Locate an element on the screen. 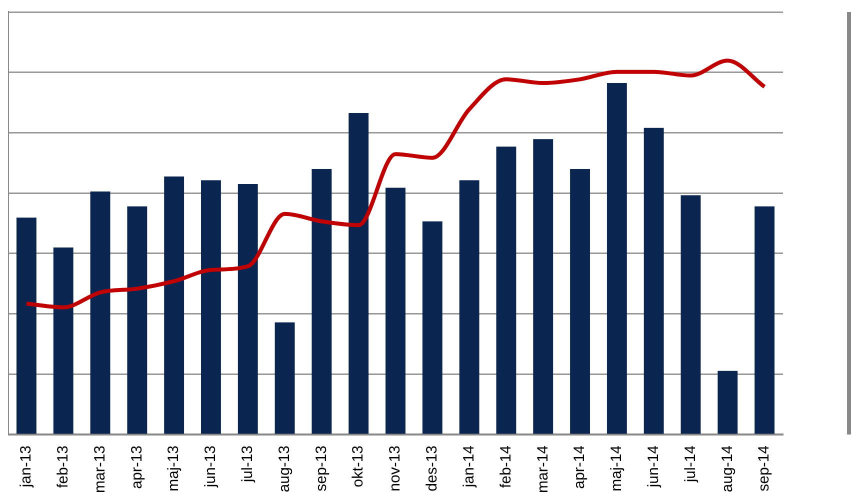 Image resolution: width=861 pixels, height=504 pixels. x-tick-label: jul-14 is located at coordinates (690, 464).